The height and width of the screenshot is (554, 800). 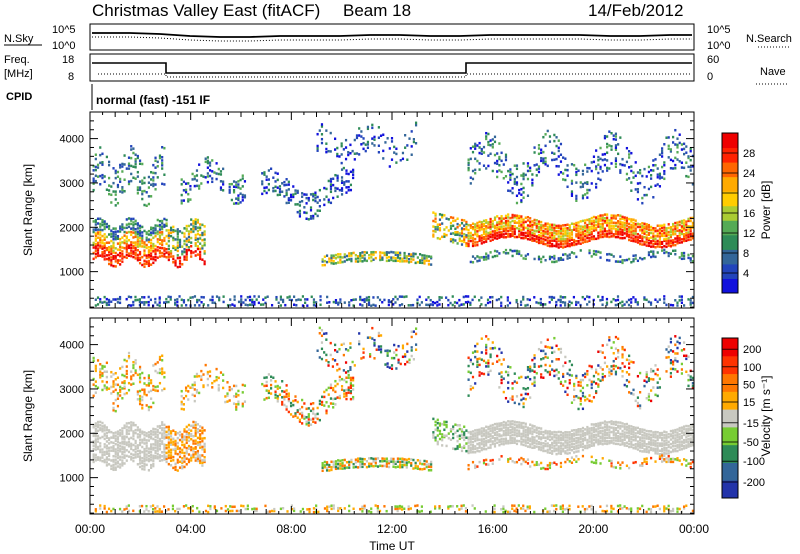 I want to click on colorbar-tick-label: 20, so click(x=749, y=194).